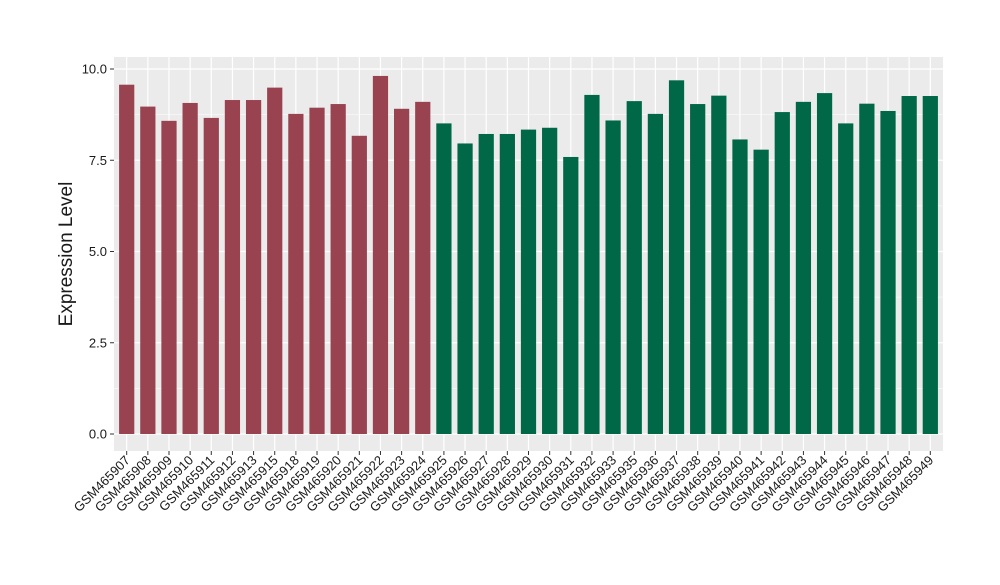 The height and width of the screenshot is (585, 1000). I want to click on y-axis-title: Expression Level, so click(66, 254).